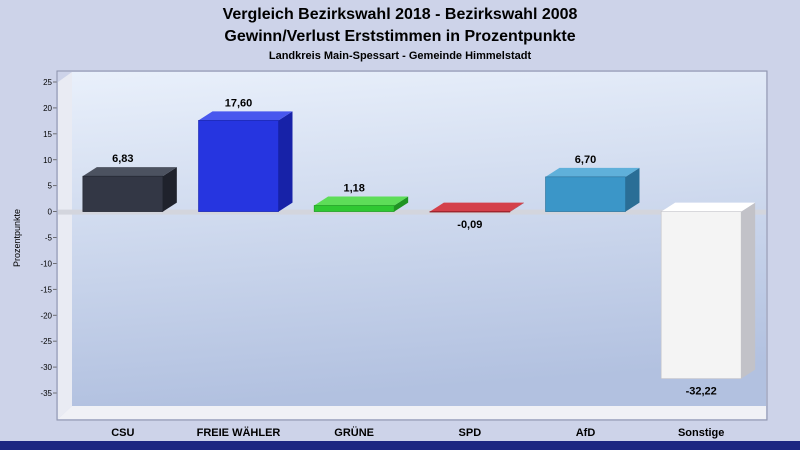  What do you see at coordinates (49, 238) in the screenshot?
I see `y-tick-label: -5` at bounding box center [49, 238].